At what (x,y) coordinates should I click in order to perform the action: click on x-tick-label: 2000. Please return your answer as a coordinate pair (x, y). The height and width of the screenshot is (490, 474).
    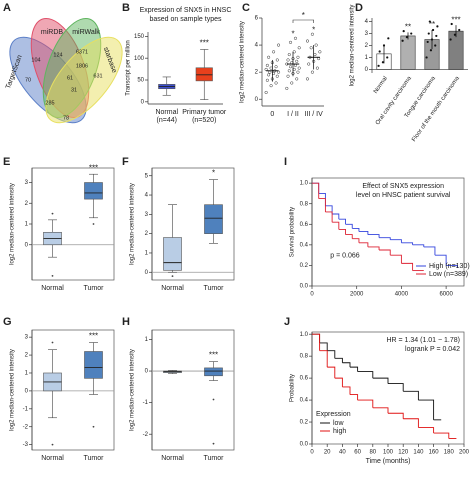
    Looking at the image, I should click on (357, 295).